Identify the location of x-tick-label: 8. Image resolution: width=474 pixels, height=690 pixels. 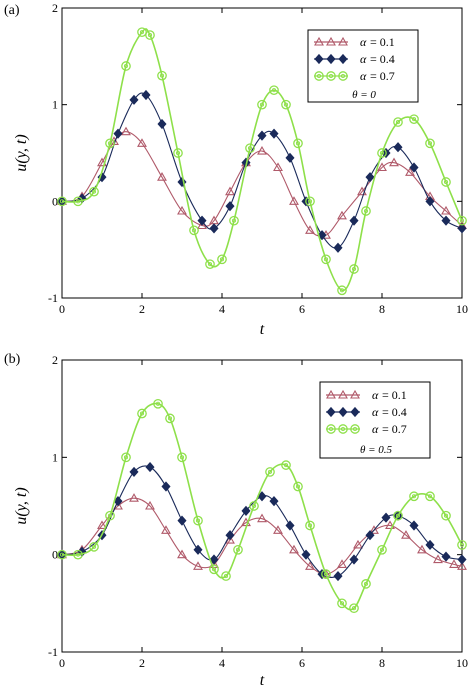
(382, 663).